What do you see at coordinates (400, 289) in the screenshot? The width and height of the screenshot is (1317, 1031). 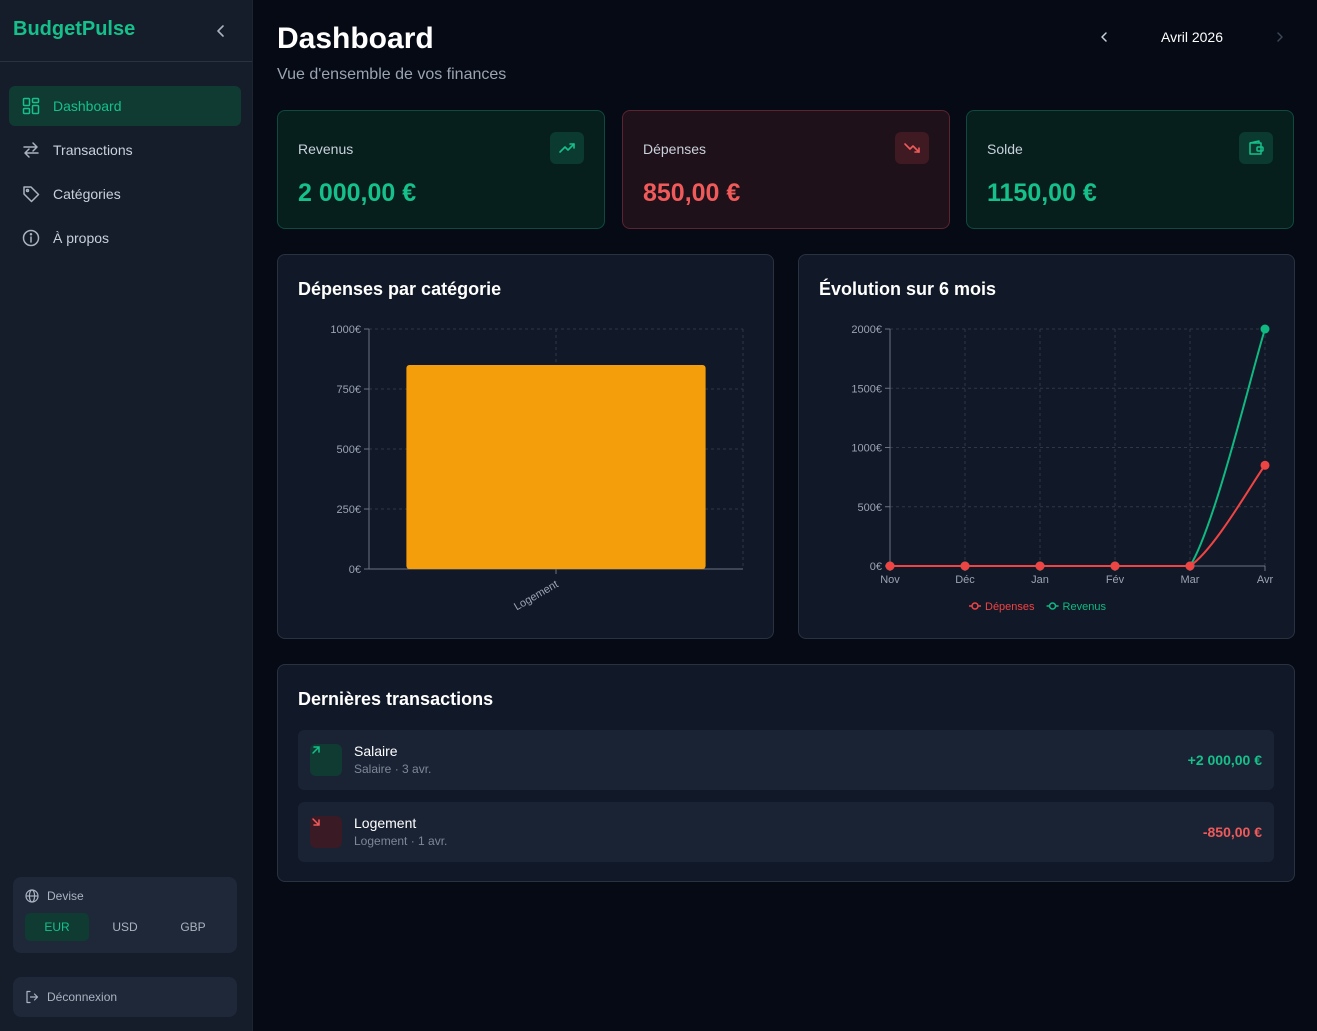 I see `category-chart-title: Dépenses par catégorie` at bounding box center [400, 289].